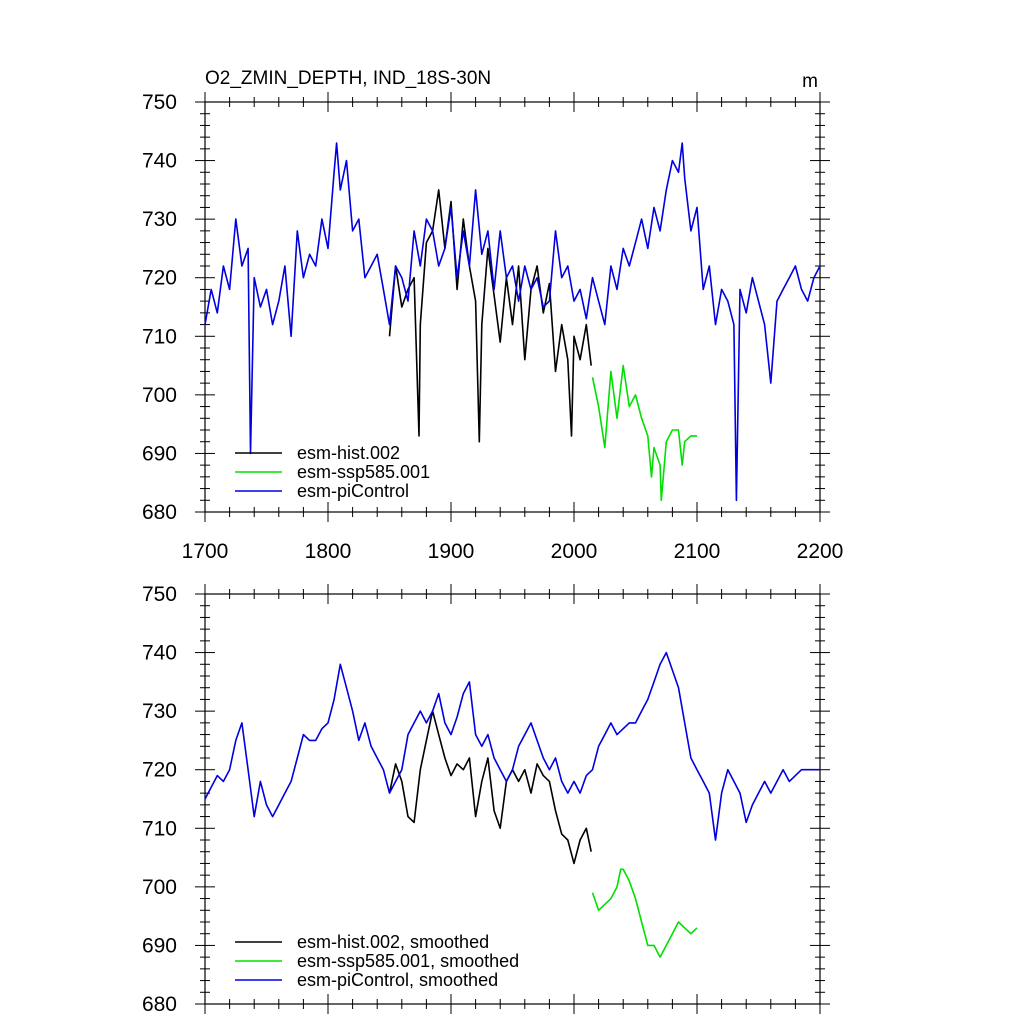  What do you see at coordinates (397, 980) in the screenshot?
I see `legend-label: esm-piControl, smoothed` at bounding box center [397, 980].